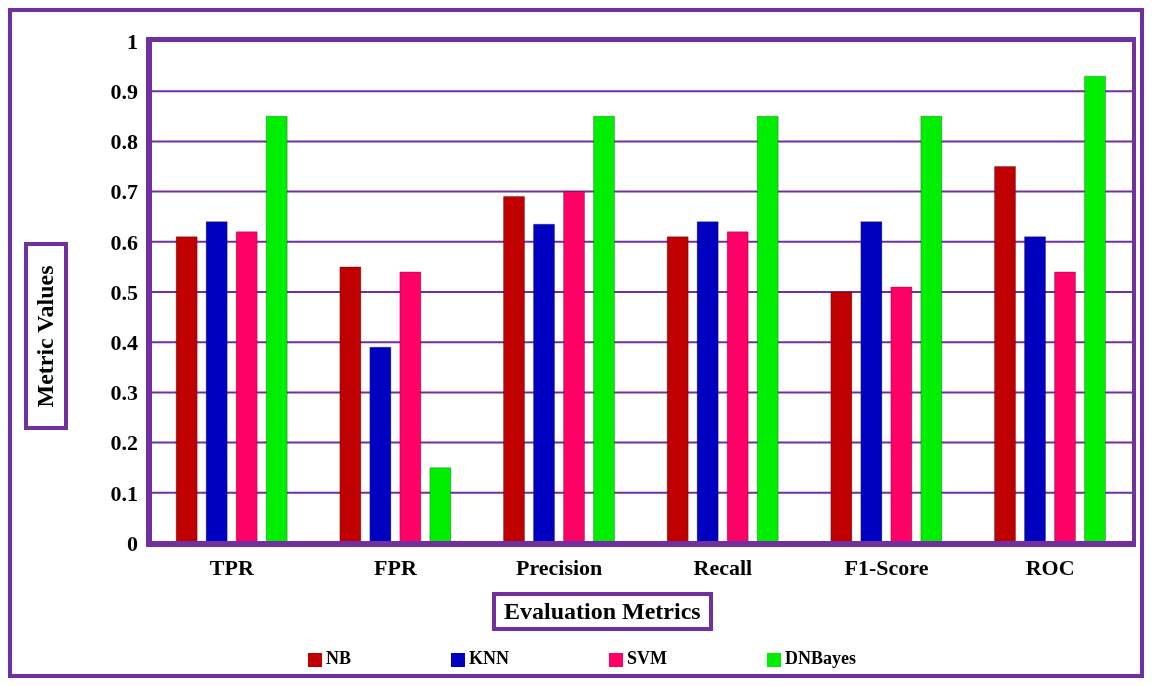  What do you see at coordinates (124, 92) in the screenshot?
I see `y-tick-label: 0.9` at bounding box center [124, 92].